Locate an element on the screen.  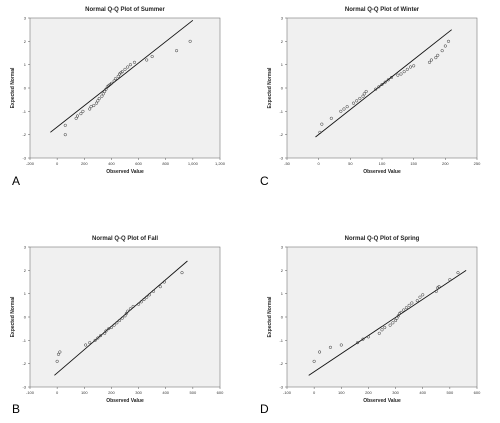
reference-line is located at coordinates (383, 83).